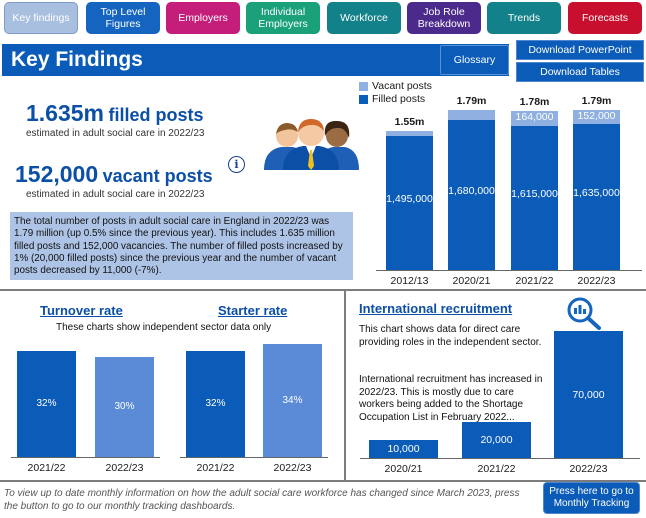 The height and width of the screenshot is (518, 646). I want to click on intl-bar-label-2020/21: 10,000, so click(403, 448).